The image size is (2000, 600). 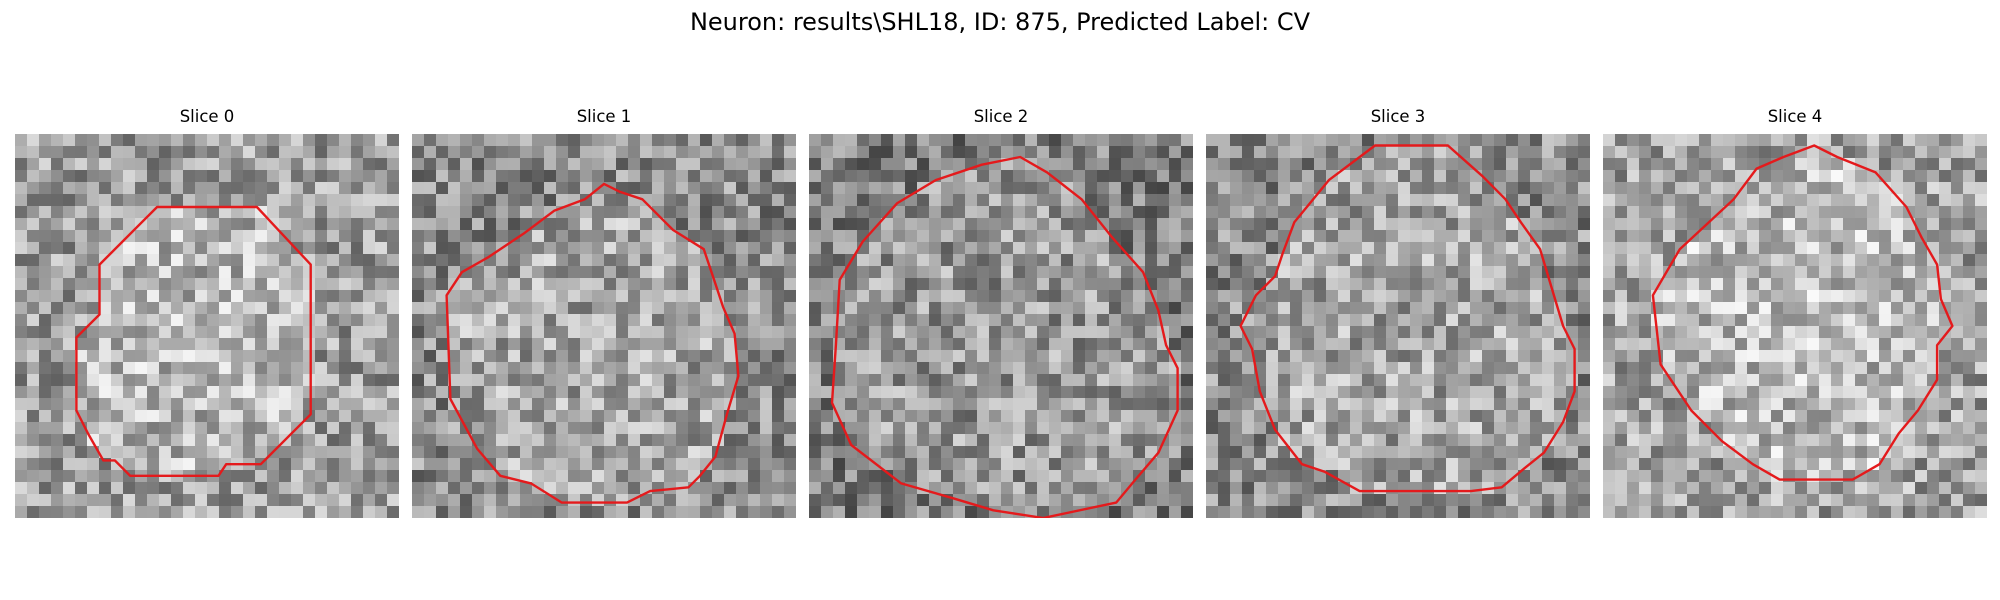 What do you see at coordinates (1398, 116) in the screenshot?
I see `slice-title-3: Slice 3` at bounding box center [1398, 116].